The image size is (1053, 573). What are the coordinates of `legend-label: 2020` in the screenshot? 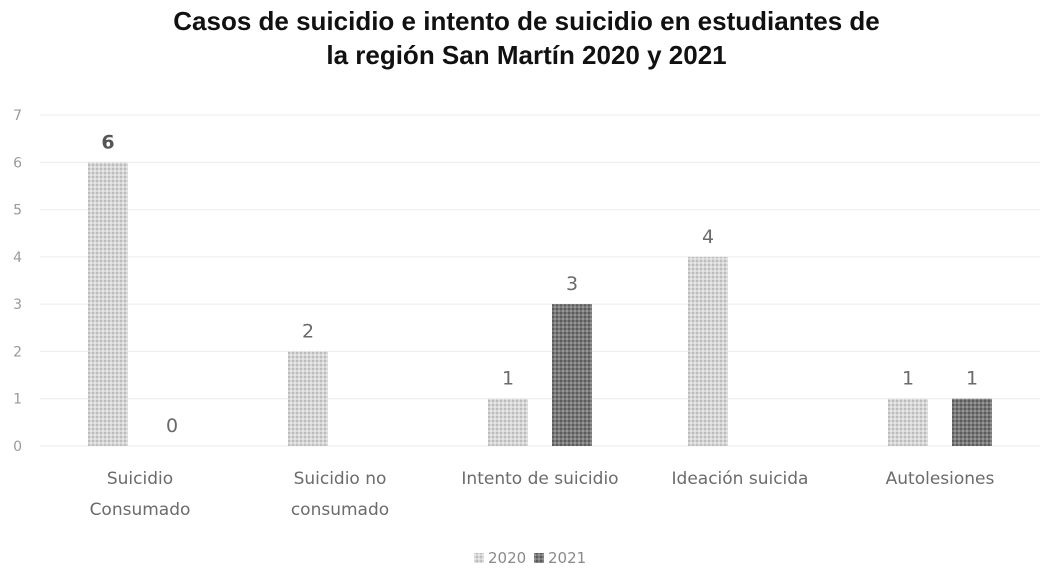 It's located at (507, 558).